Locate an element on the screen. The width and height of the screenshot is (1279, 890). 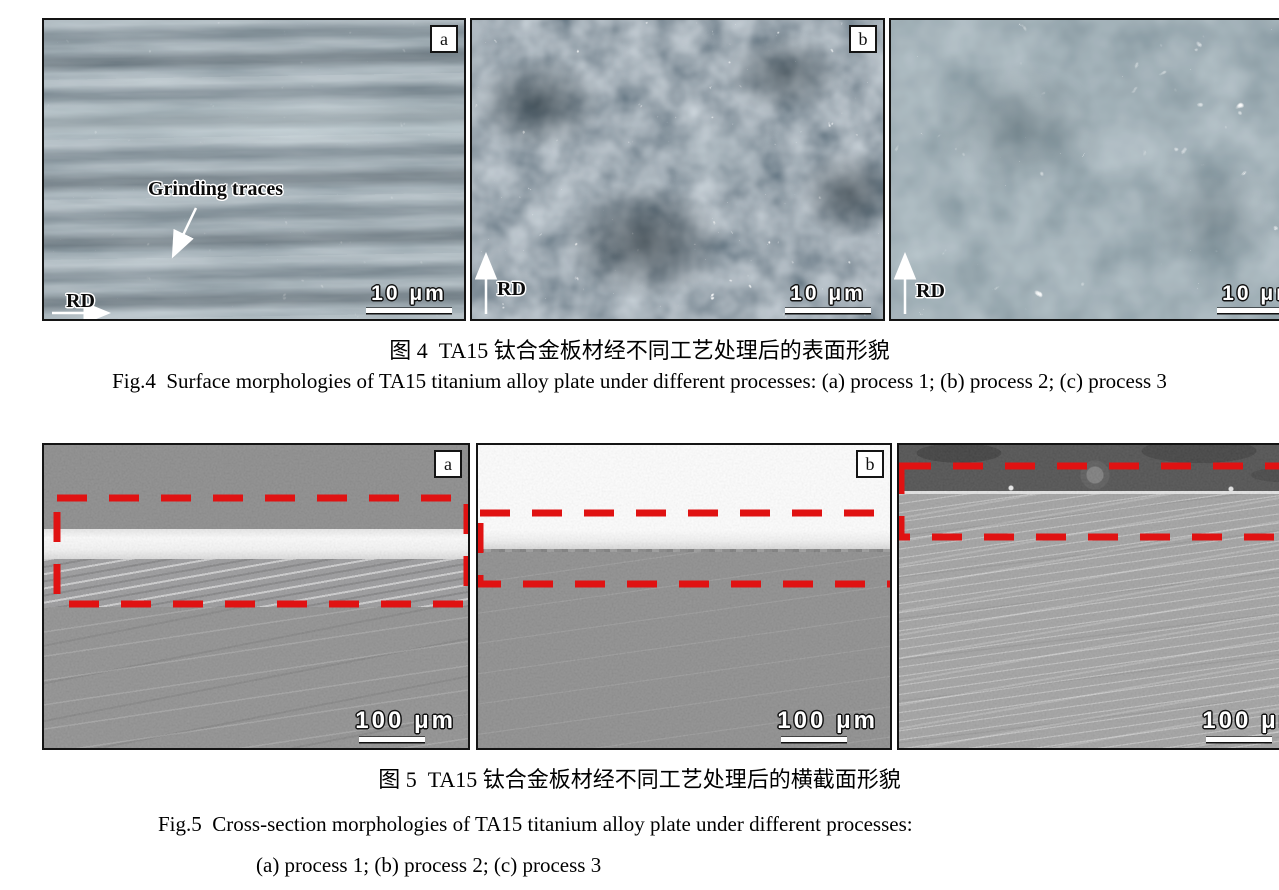
mottled-texture is located at coordinates (677, 169).